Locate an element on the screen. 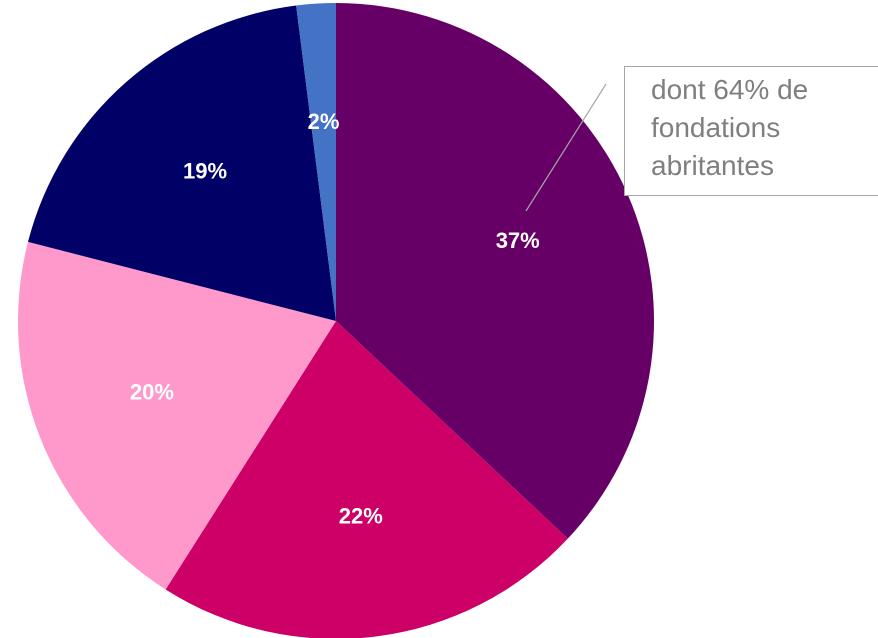 The width and height of the screenshot is (878, 638). pie-label-2: 22% is located at coordinates (361, 515).